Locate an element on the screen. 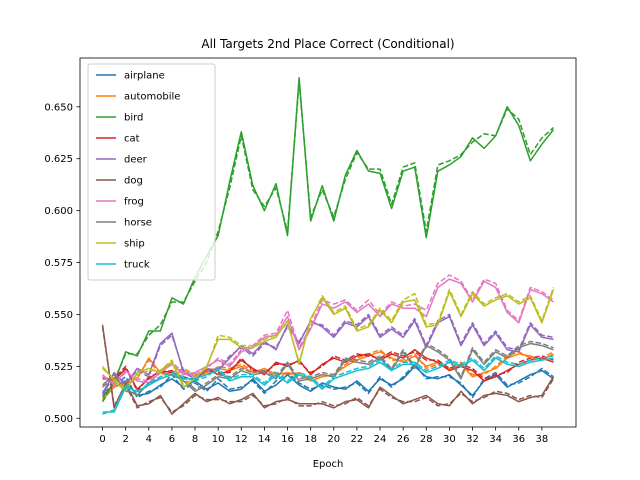 This screenshot has width=640, height=480. y-tick-label: 0.500 is located at coordinates (58, 419).